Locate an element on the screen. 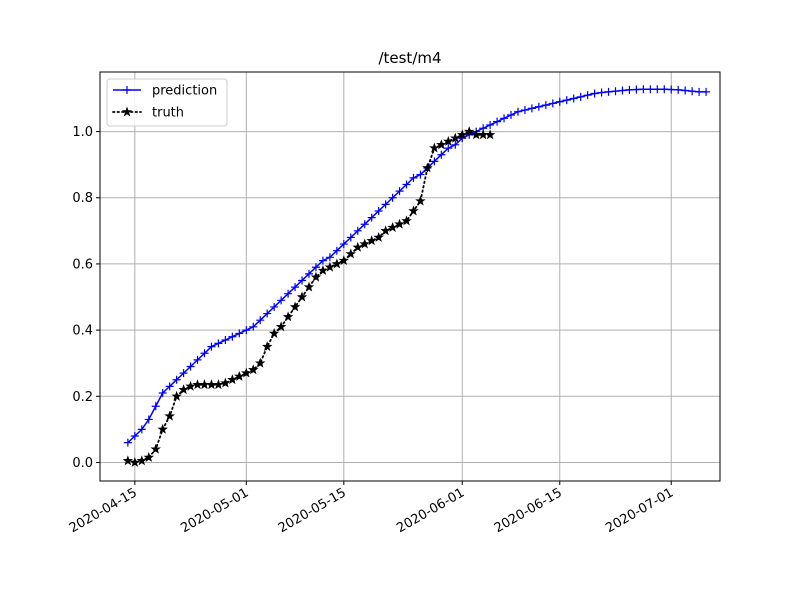 Image resolution: width=800 pixels, height=600 pixels. legend-label: prediction is located at coordinates (184, 91).